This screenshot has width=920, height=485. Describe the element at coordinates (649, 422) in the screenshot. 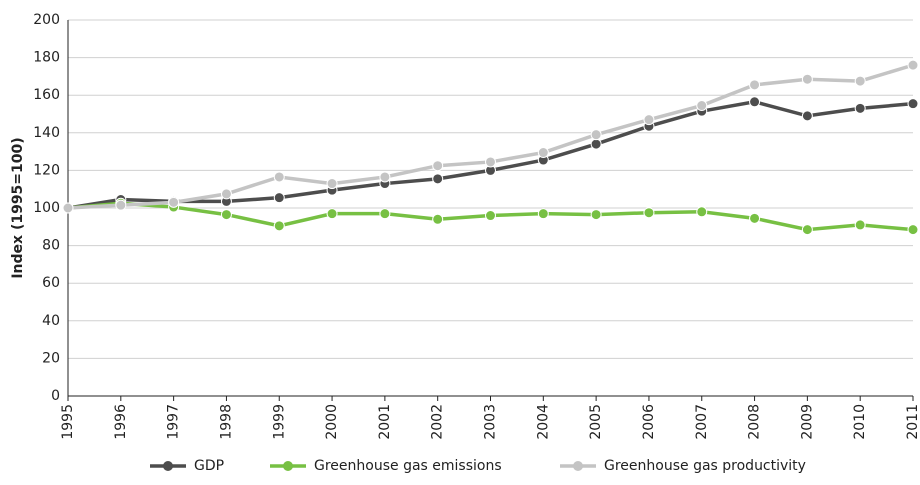

I see `x-tick-label: 2006` at that location.